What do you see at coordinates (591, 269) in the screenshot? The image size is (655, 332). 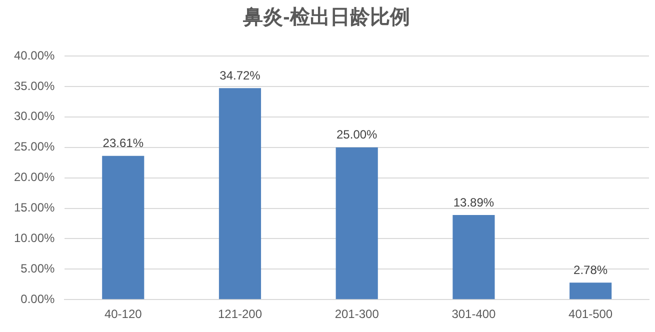 I see `data-label: 2.78%` at bounding box center [591, 269].